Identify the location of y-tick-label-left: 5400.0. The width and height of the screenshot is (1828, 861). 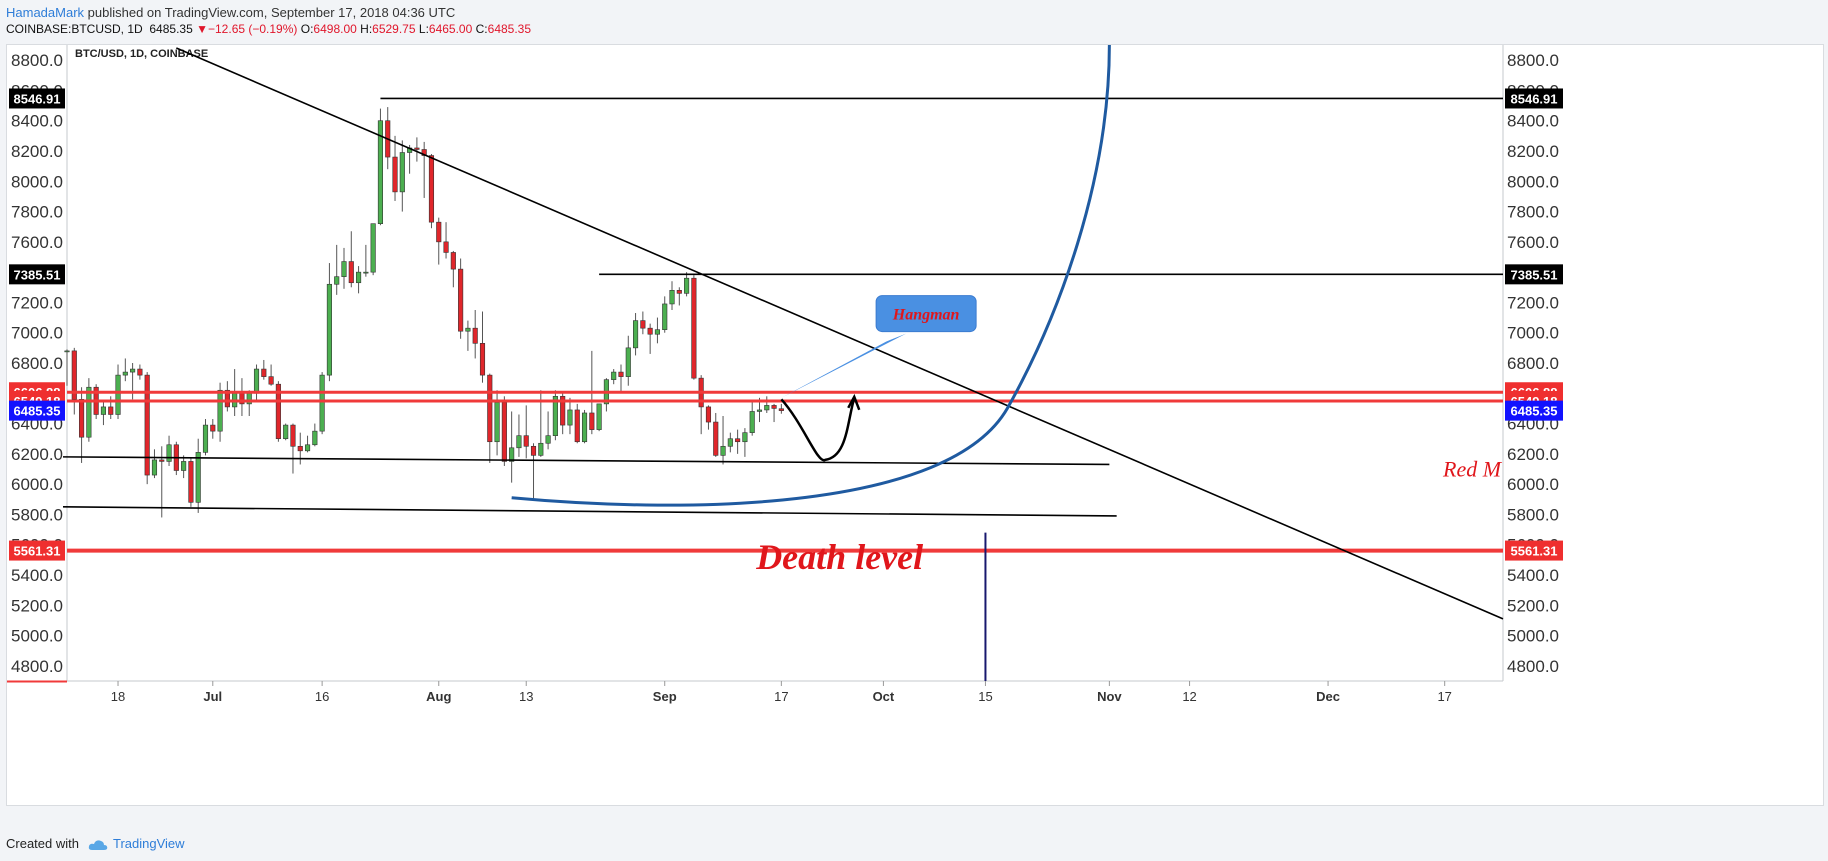
(37, 575).